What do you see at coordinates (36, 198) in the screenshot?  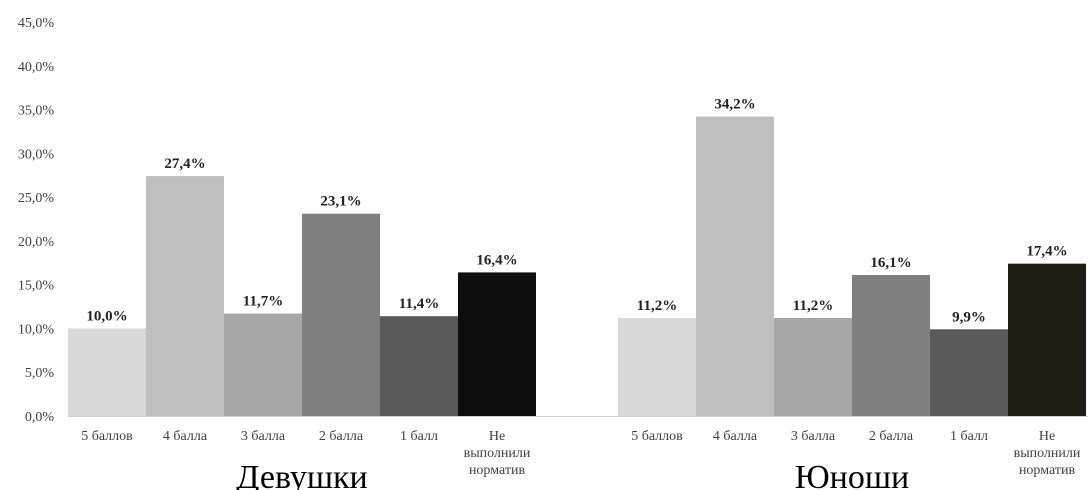 I see `y-tick-label: 25,0%` at bounding box center [36, 198].